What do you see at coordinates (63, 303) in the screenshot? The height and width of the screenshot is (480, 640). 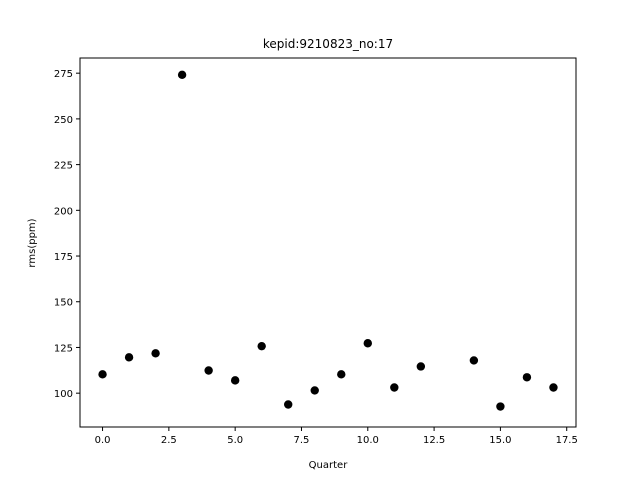 I see `y-tick-label: 150` at bounding box center [63, 303].